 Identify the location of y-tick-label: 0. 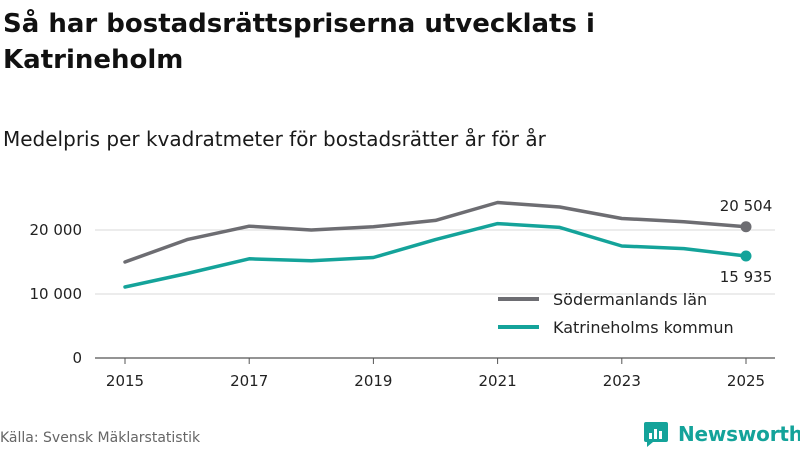
(77, 358).